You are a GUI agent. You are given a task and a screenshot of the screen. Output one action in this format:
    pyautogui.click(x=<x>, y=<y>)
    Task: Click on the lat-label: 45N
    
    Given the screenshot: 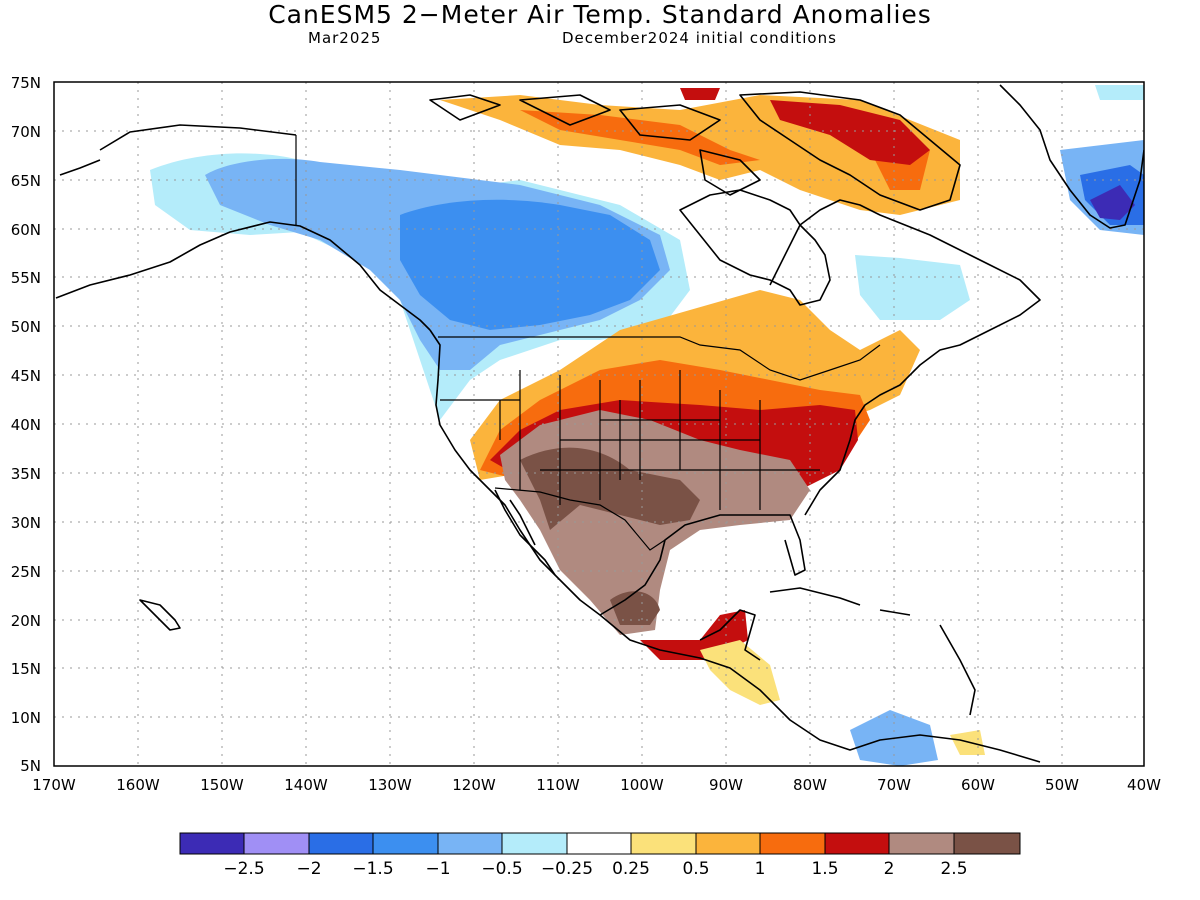 What is the action you would take?
    pyautogui.click(x=26, y=376)
    